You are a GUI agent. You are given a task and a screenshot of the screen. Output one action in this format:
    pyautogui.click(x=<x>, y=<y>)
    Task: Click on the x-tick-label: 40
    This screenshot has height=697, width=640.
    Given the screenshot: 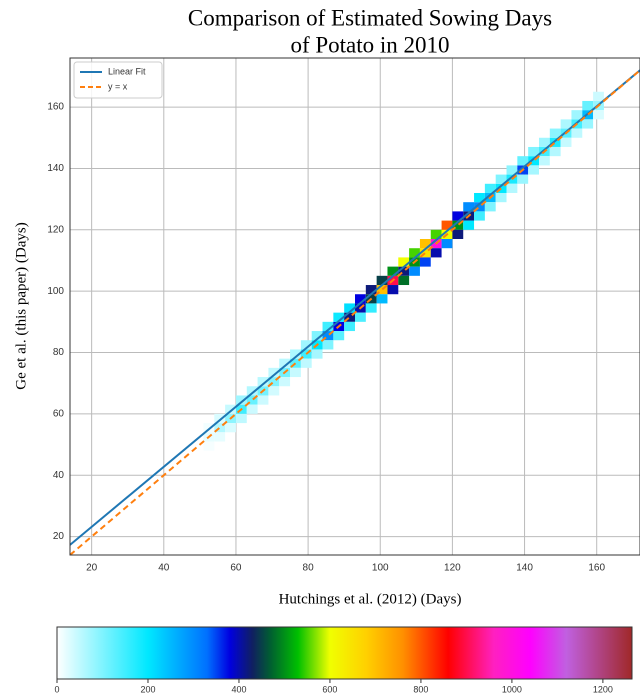 What is the action you would take?
    pyautogui.click(x=164, y=568)
    